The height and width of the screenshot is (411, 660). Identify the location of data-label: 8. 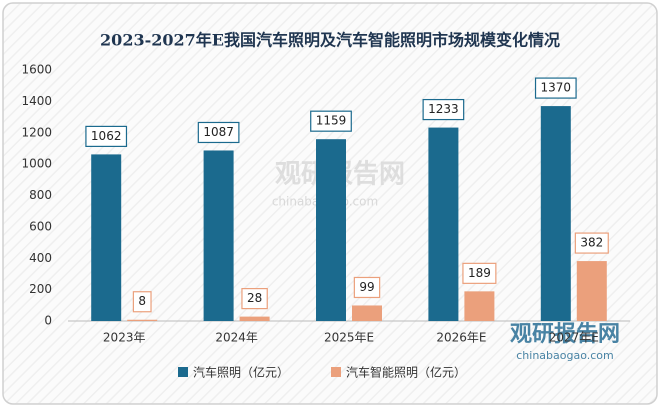
(142, 301).